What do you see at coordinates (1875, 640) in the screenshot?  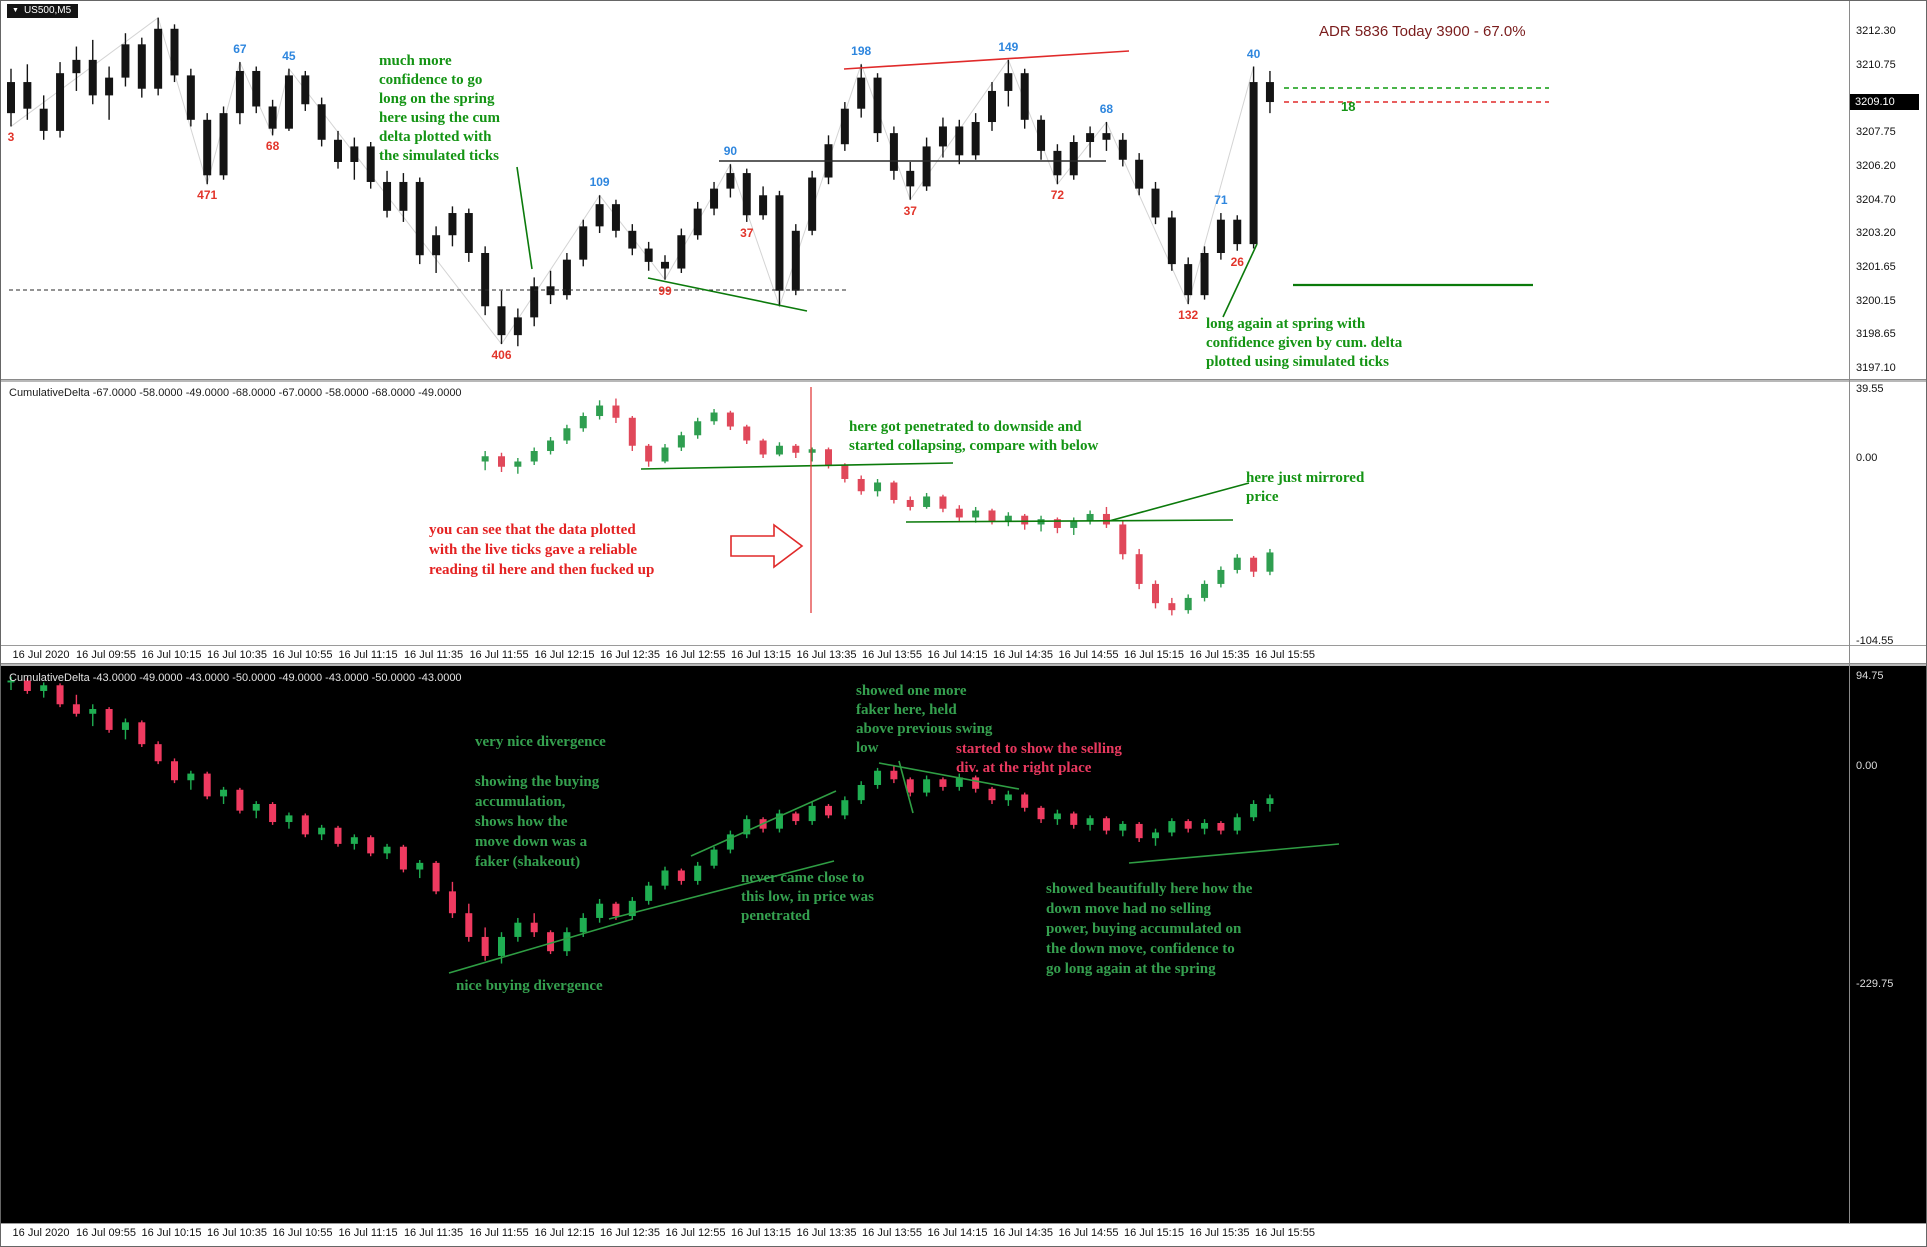 I see `price-scale-label: -104.55` at bounding box center [1875, 640].